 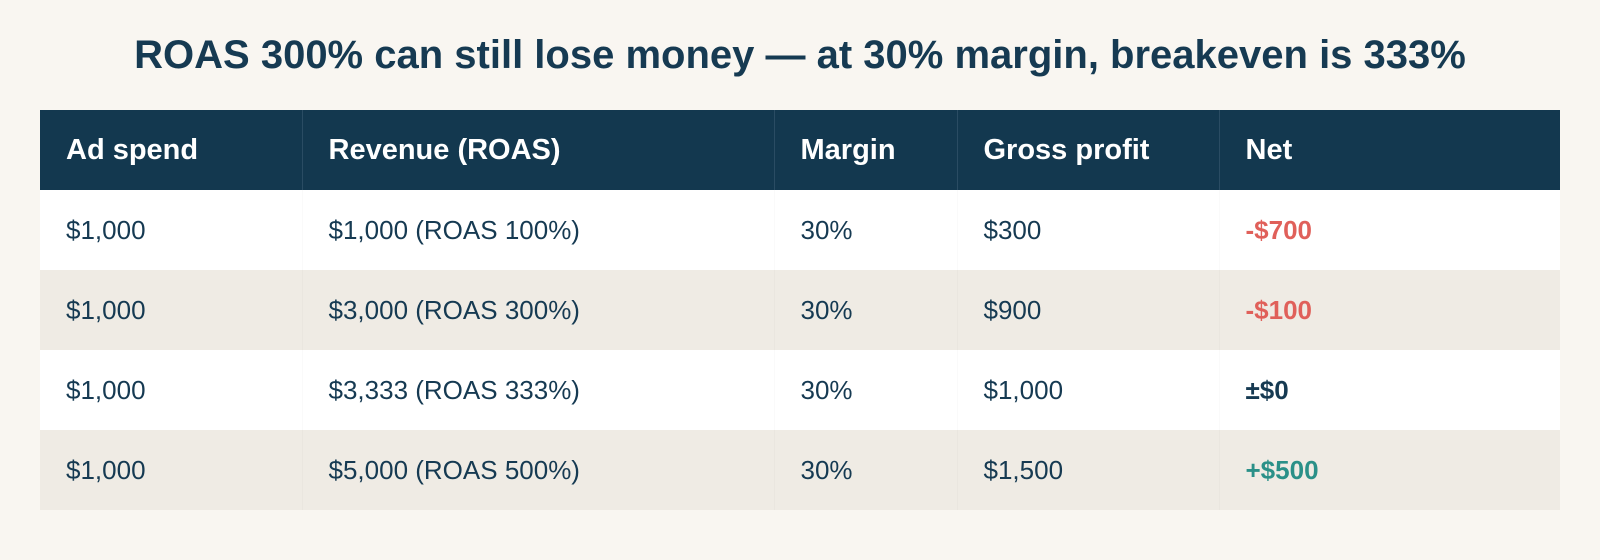 I want to click on gross-profit-cell: $300, so click(x=1088, y=230).